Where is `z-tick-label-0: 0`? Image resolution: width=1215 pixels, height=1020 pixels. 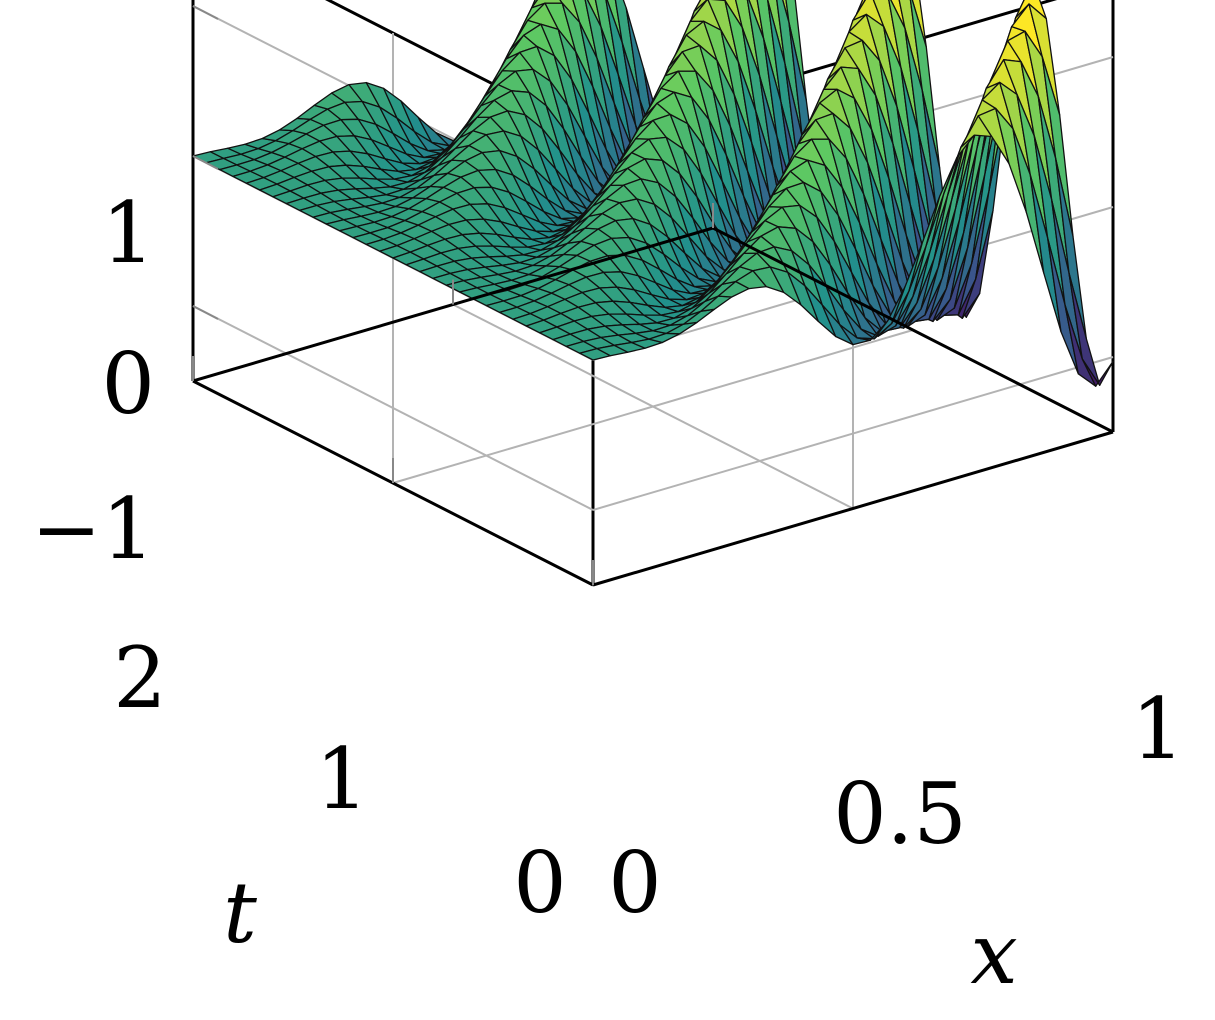
z-tick-label-0: 0 is located at coordinates (128, 384).